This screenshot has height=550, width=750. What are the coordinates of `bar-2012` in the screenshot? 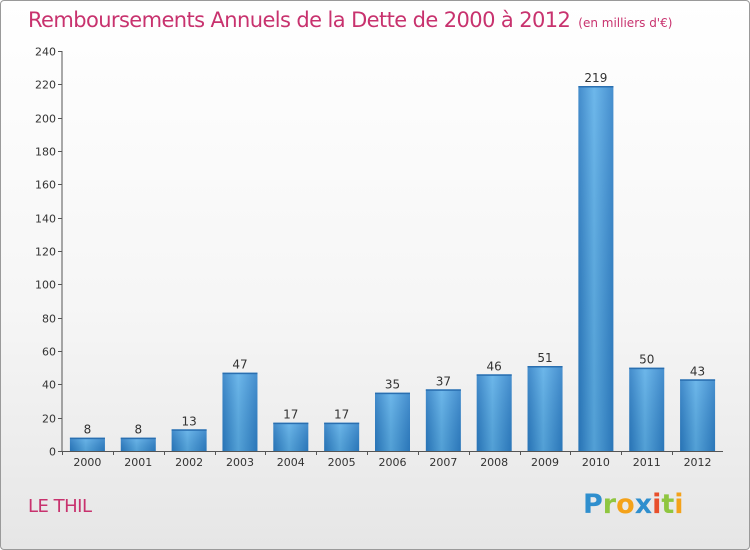 It's located at (698, 415).